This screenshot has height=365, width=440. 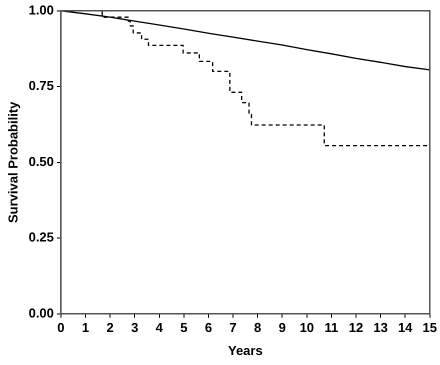 I want to click on x-tick-label: 0, so click(x=61, y=328).